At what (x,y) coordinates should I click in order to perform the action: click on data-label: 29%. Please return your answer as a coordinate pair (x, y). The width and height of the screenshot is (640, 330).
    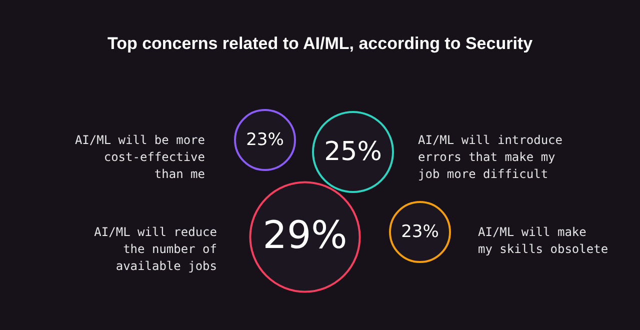
    Looking at the image, I should click on (305, 235).